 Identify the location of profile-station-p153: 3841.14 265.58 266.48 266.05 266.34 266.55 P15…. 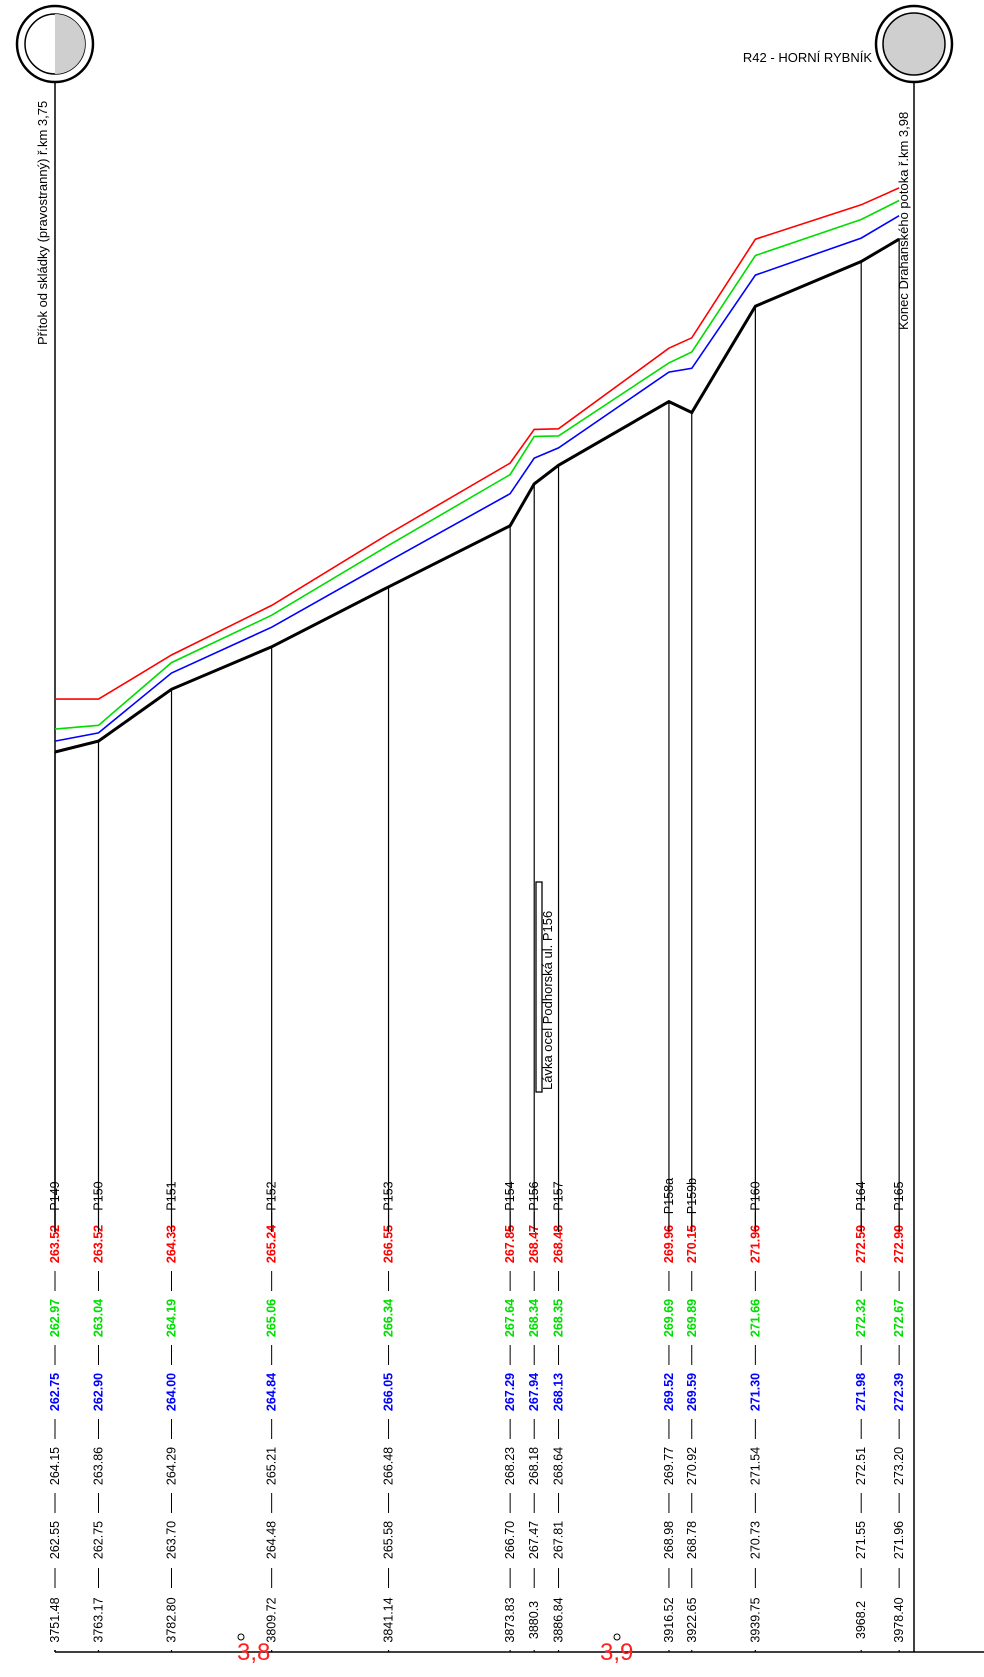
(388, 1119).